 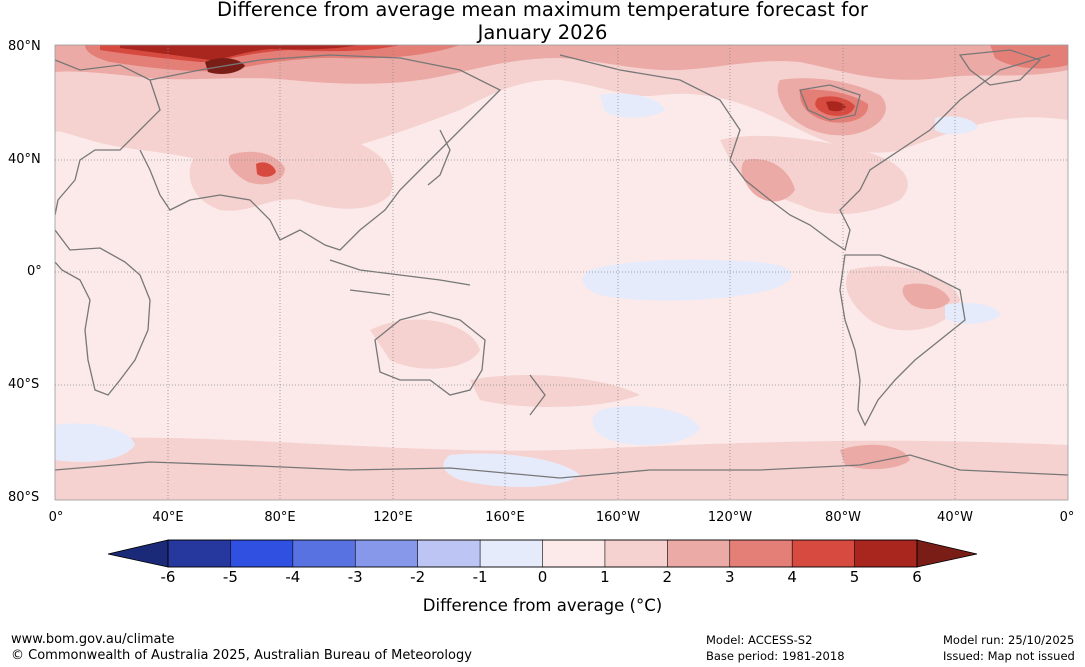 What do you see at coordinates (24, 46) in the screenshot?
I see `lat-label-80n: 80°N` at bounding box center [24, 46].